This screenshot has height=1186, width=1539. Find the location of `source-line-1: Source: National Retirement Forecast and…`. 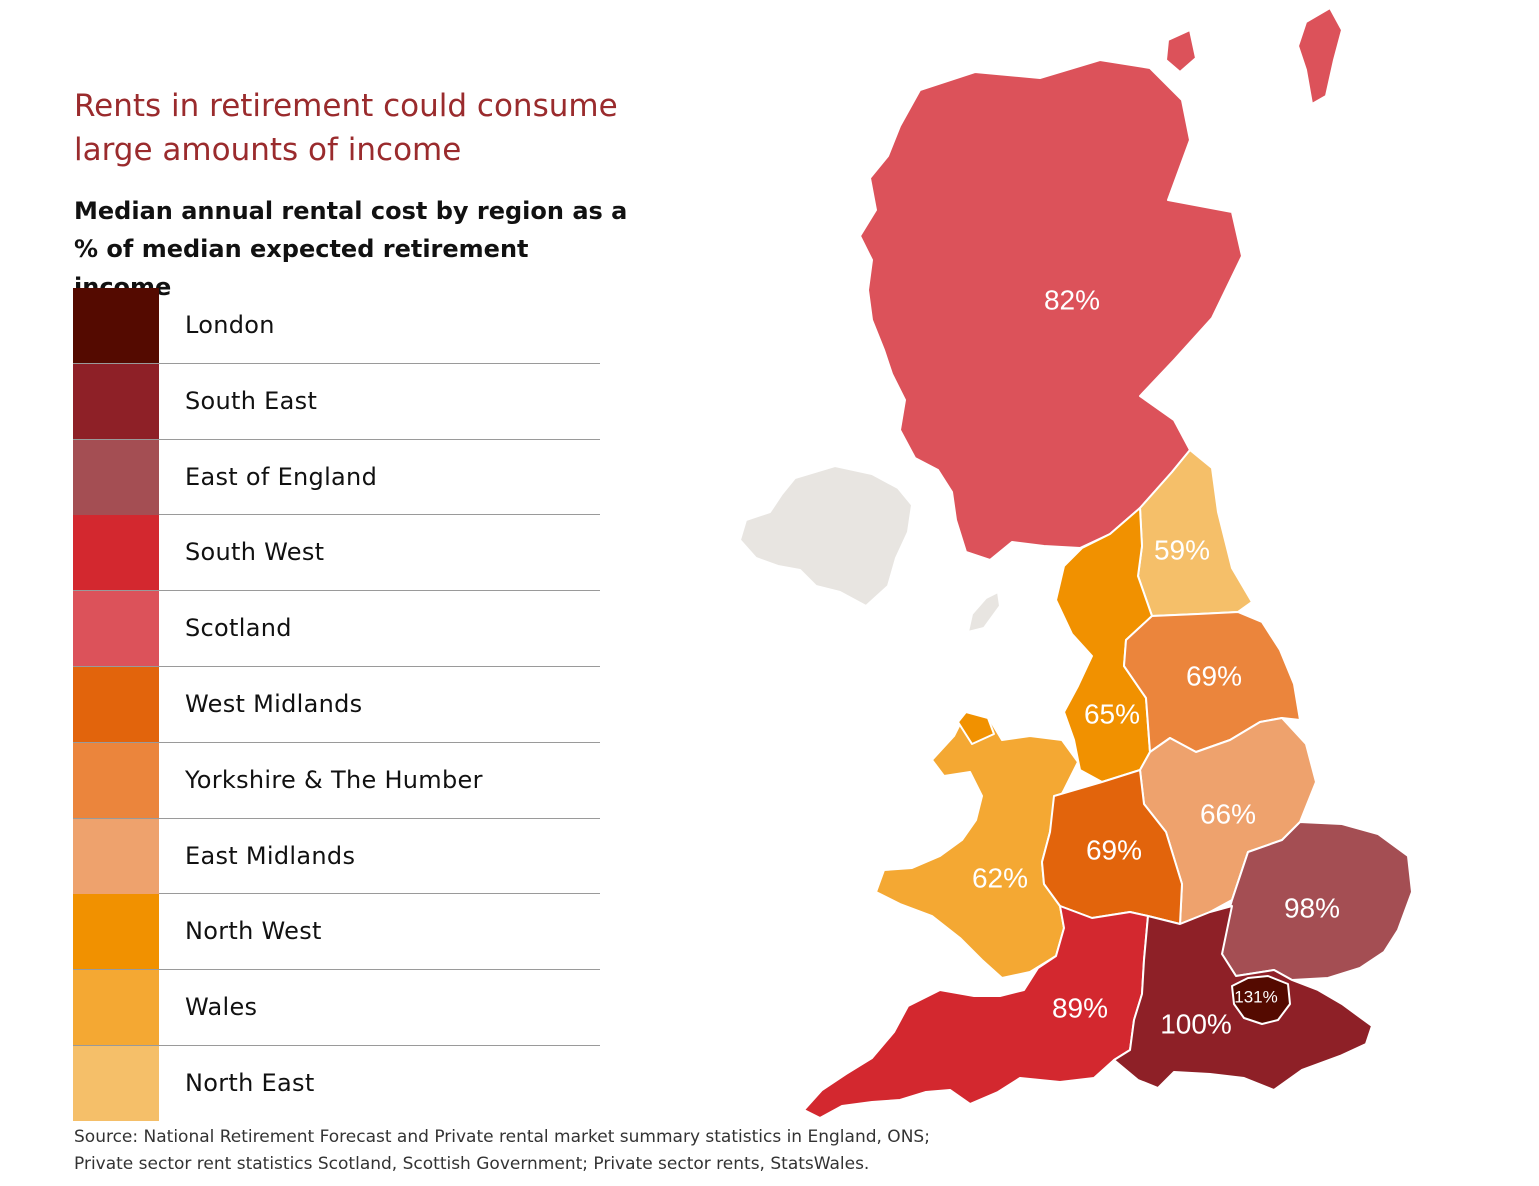

source-line-1: Source: National Retirement Forecast and… is located at coordinates (502, 1137).